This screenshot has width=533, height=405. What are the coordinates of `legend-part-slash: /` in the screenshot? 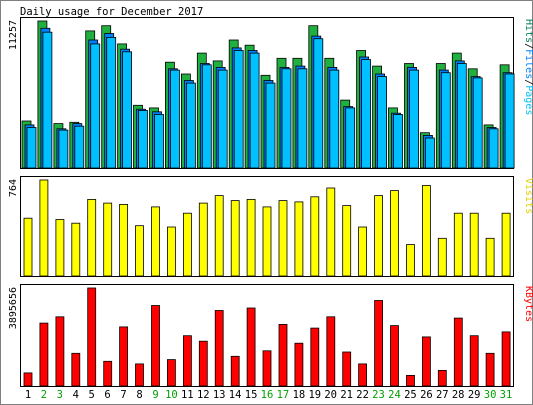 It's located at (528, 82).